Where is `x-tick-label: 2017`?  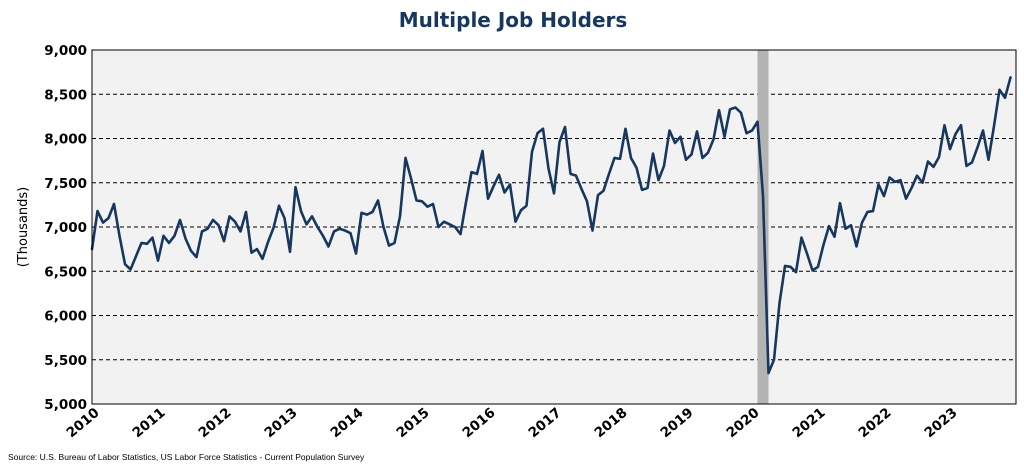 x-tick-label: 2017 is located at coordinates (545, 423).